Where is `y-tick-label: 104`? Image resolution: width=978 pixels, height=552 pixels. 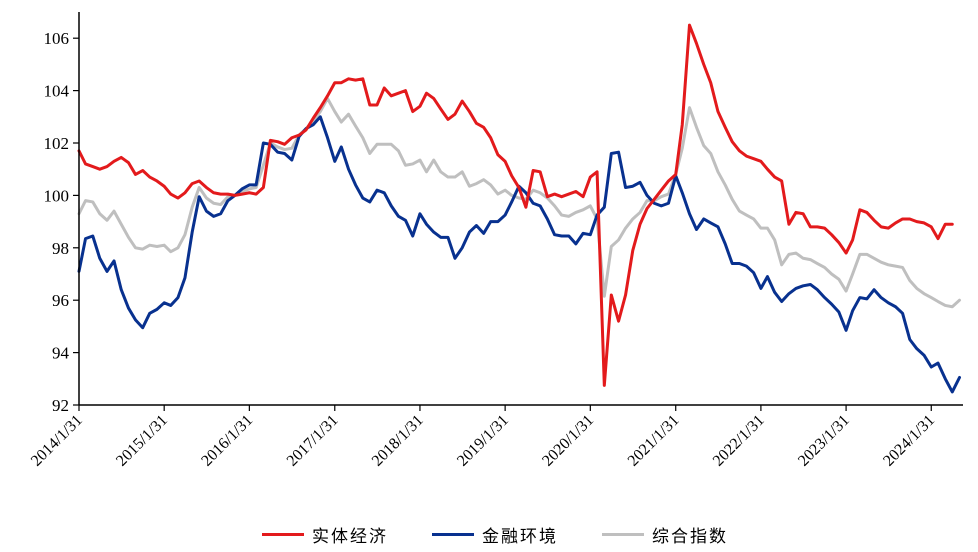
y-tick-label: 104 is located at coordinates (57, 91).